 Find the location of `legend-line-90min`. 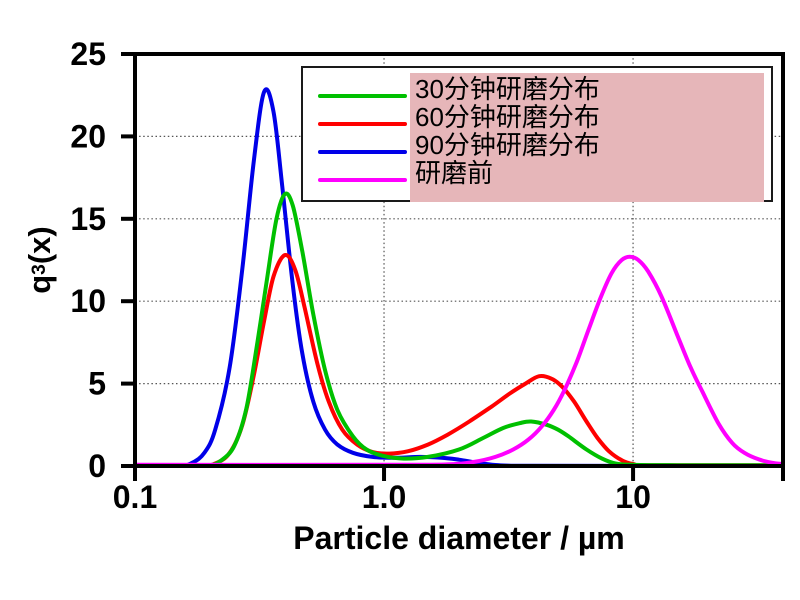

legend-line-90min is located at coordinates (362, 152).